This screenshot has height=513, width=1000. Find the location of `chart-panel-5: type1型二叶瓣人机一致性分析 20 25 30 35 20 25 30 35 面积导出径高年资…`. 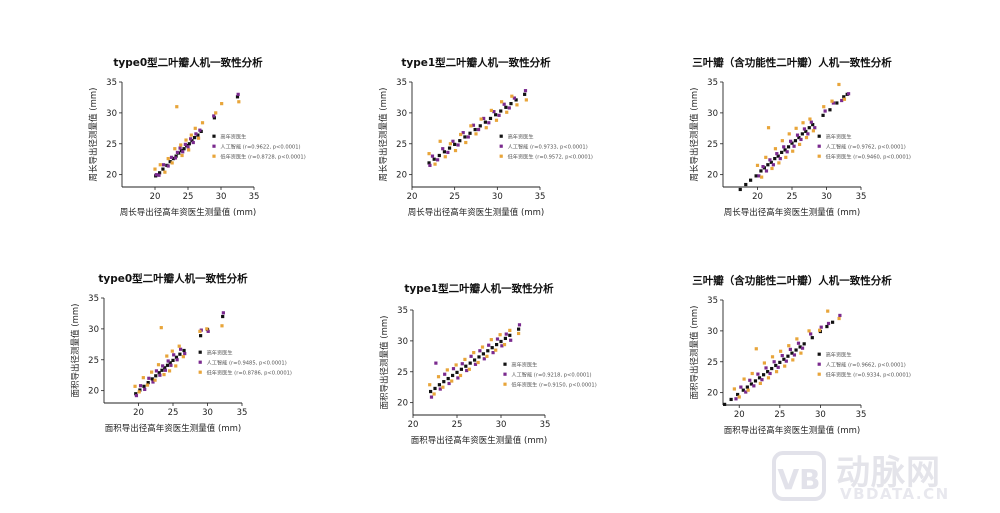

chart-panel-5: type1型二叶瓣人机一致性分析 20 25 30 35 20 25 30 35 面积导出径高年资… is located at coordinates (485, 373).